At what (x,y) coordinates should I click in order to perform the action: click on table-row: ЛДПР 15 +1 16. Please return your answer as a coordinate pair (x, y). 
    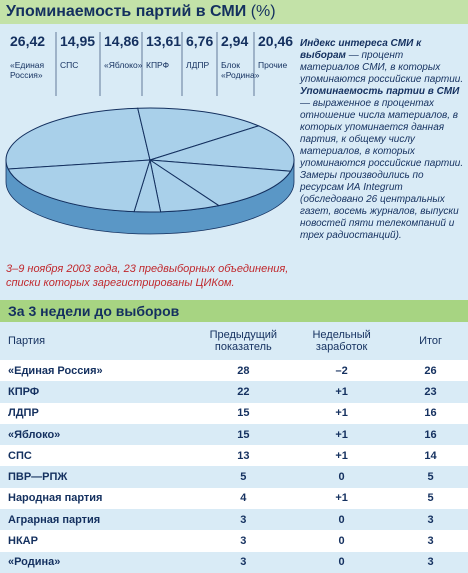
    Looking at the image, I should click on (234, 413).